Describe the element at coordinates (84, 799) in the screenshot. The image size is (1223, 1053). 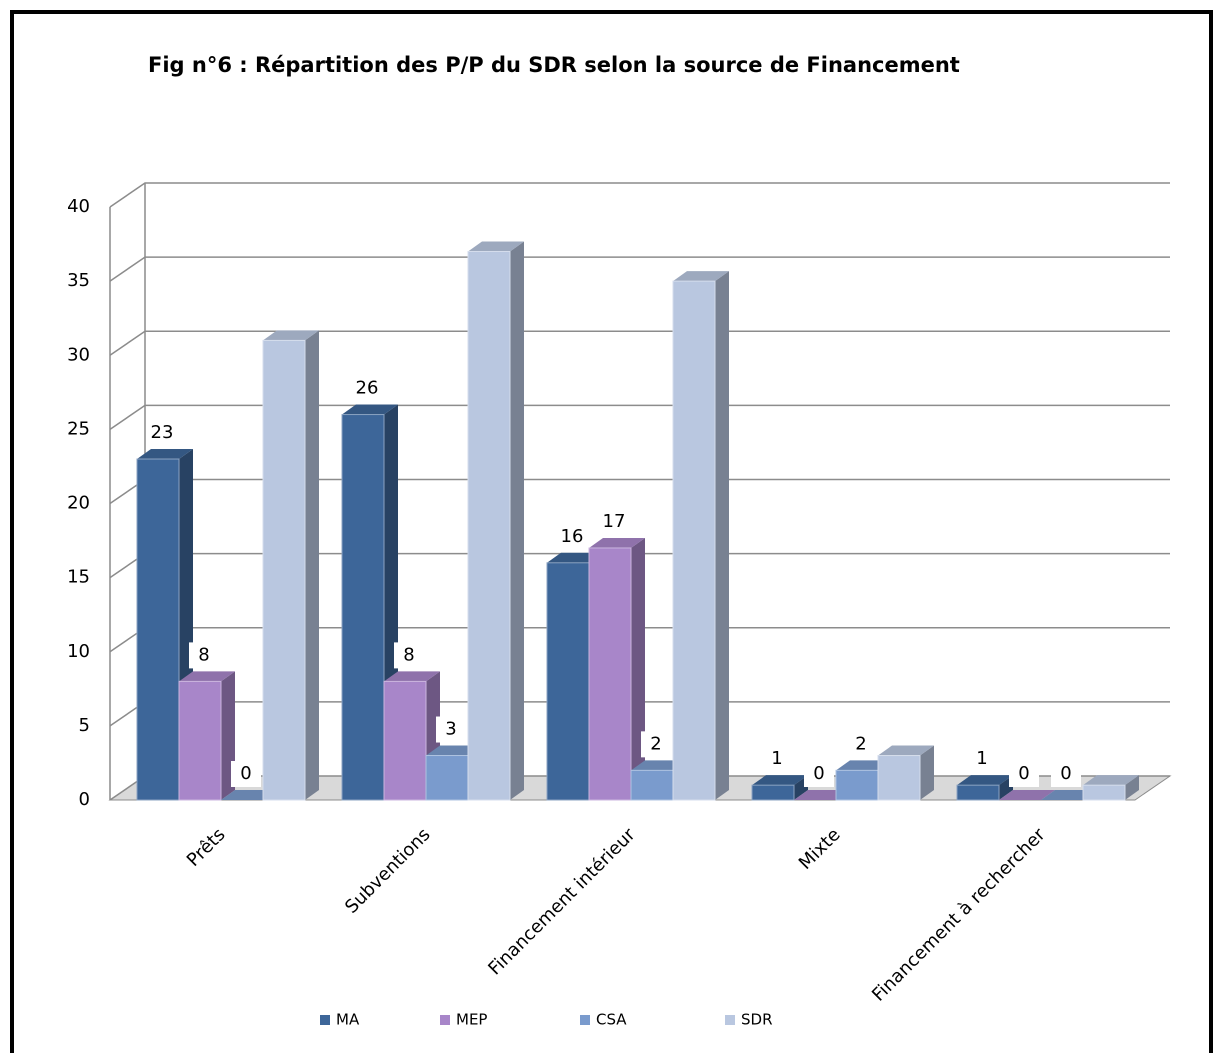
I see `y-tick-label: 0` at that location.